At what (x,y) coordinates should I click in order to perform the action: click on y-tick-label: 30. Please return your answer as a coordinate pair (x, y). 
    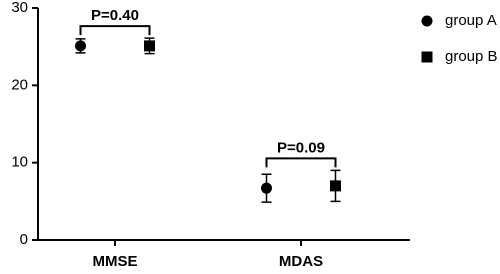
    Looking at the image, I should click on (19, 8).